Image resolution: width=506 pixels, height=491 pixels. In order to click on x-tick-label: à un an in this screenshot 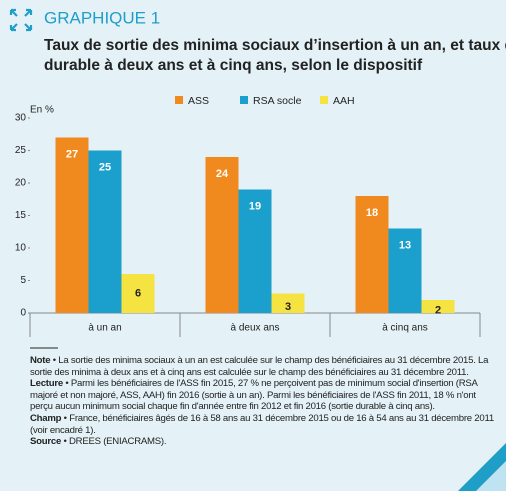, I will do `click(104, 328)`.